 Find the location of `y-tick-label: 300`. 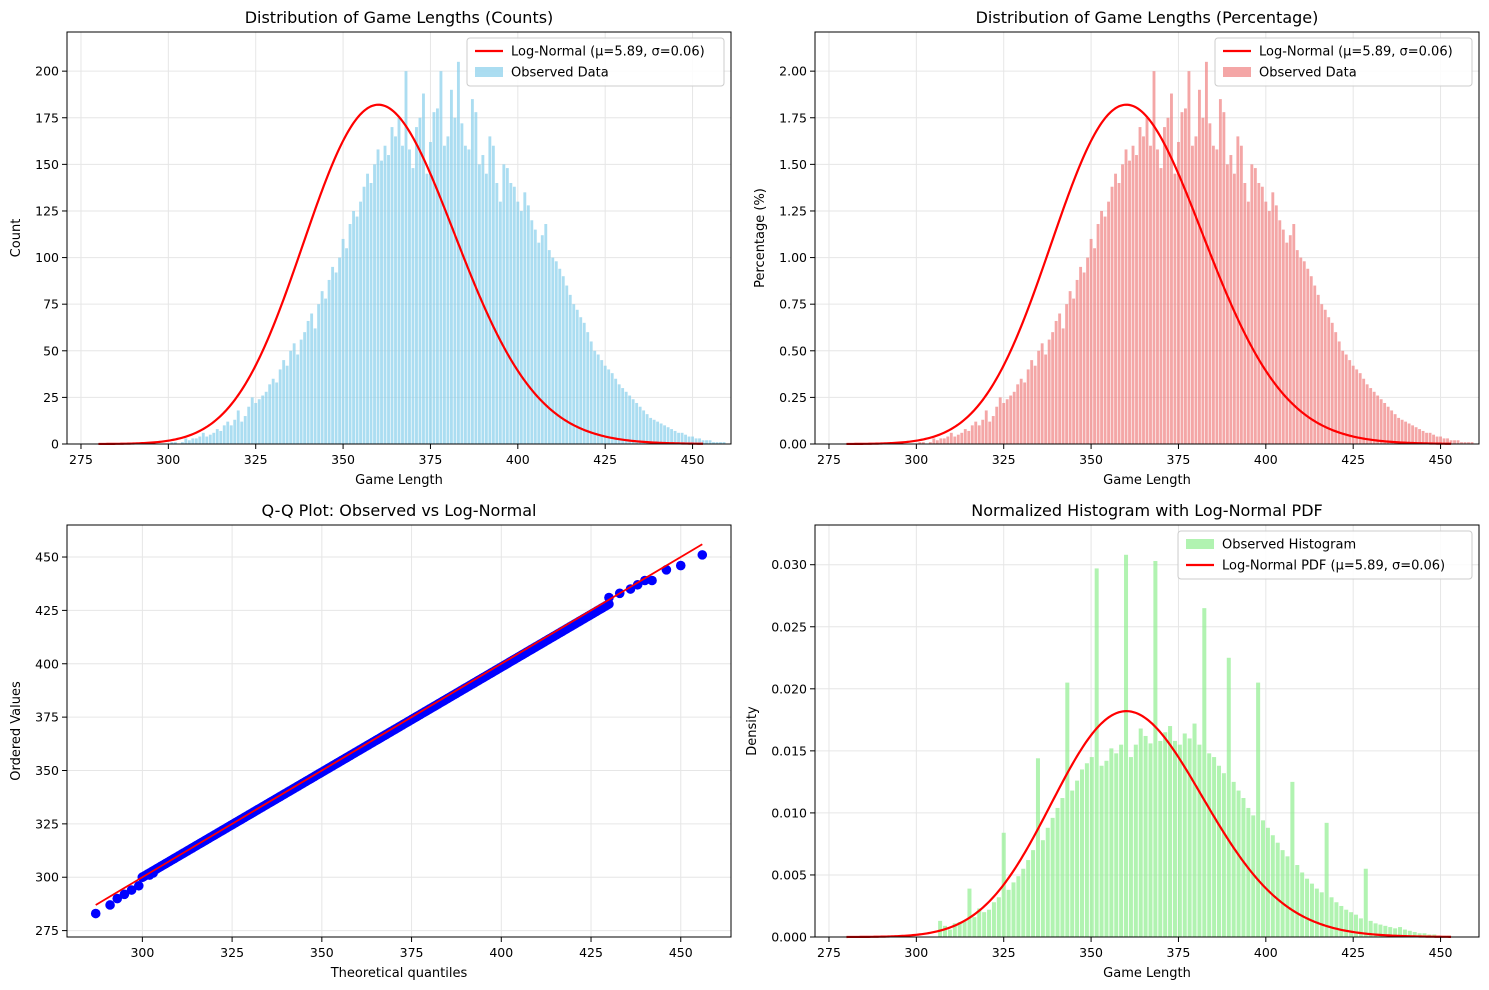

y-tick-label: 300 is located at coordinates (47, 877).